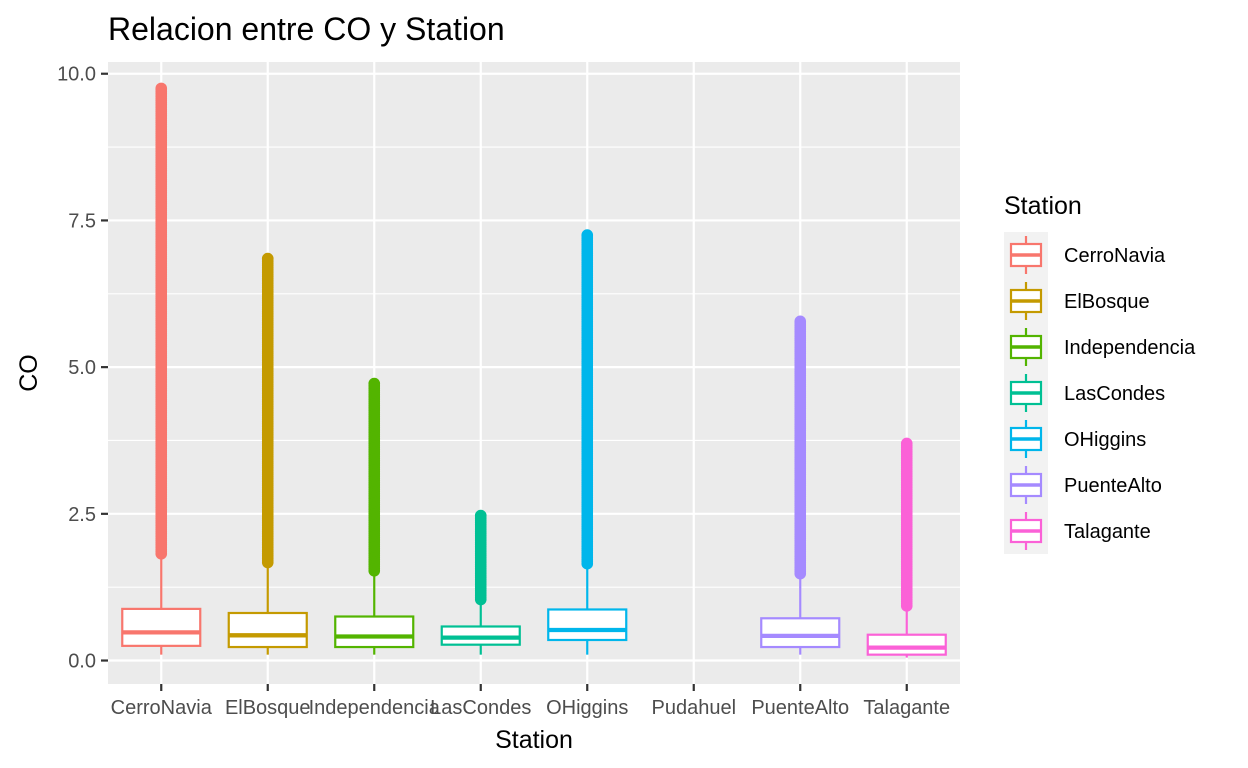  Describe the element at coordinates (375, 708) in the screenshot. I see `x-tick-label: Independencia` at that location.